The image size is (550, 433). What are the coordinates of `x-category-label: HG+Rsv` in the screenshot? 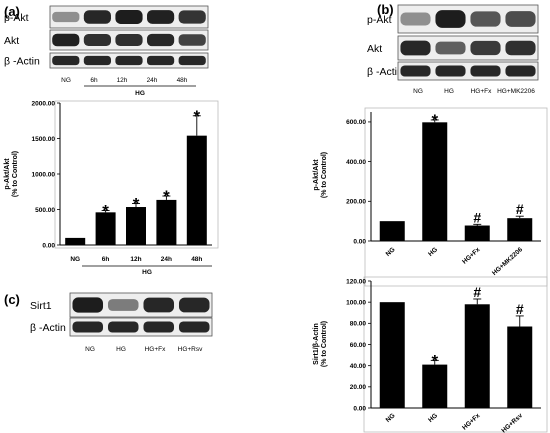 It's located at (512, 422).